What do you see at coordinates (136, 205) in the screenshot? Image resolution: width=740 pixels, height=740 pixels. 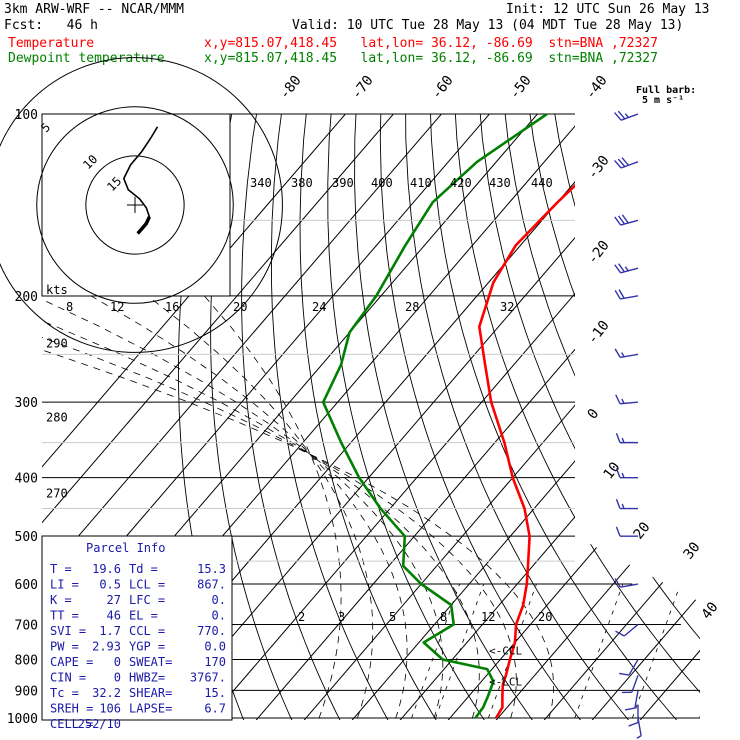 I see `hodograph-frame` at bounding box center [136, 205].